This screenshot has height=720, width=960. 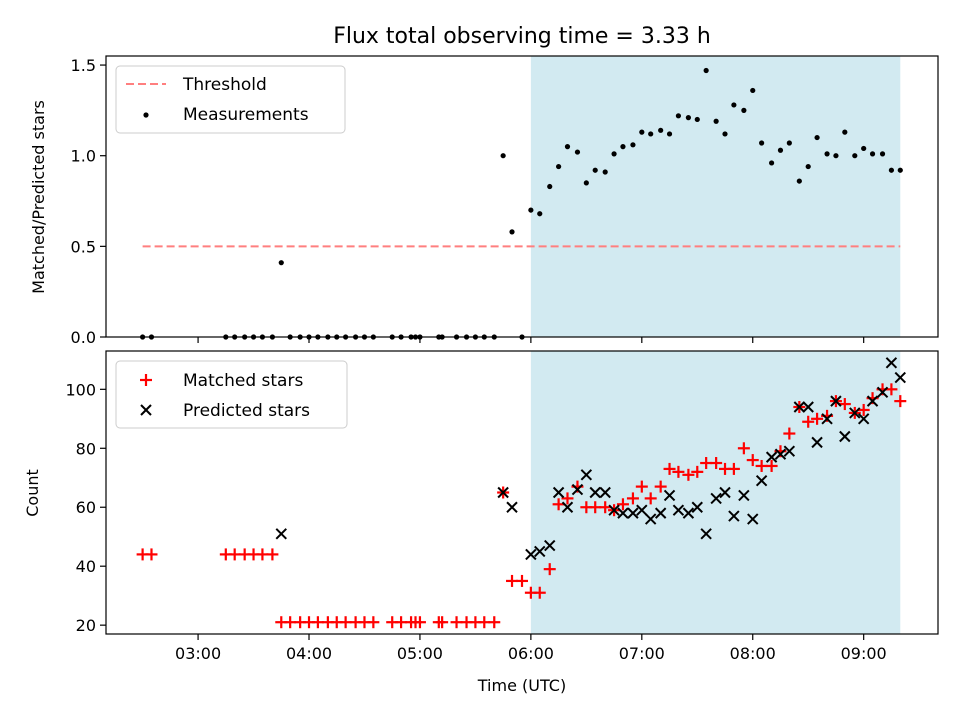 I want to click on matched-legend-label: Matched stars, so click(x=243, y=381).